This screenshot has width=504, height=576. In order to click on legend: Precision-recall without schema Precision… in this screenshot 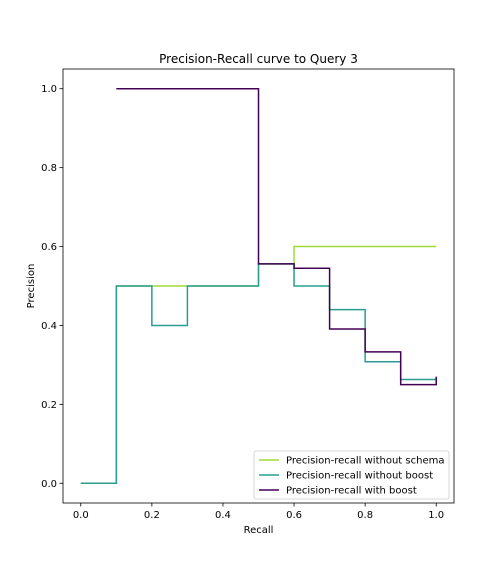, I will do `click(351, 475)`.